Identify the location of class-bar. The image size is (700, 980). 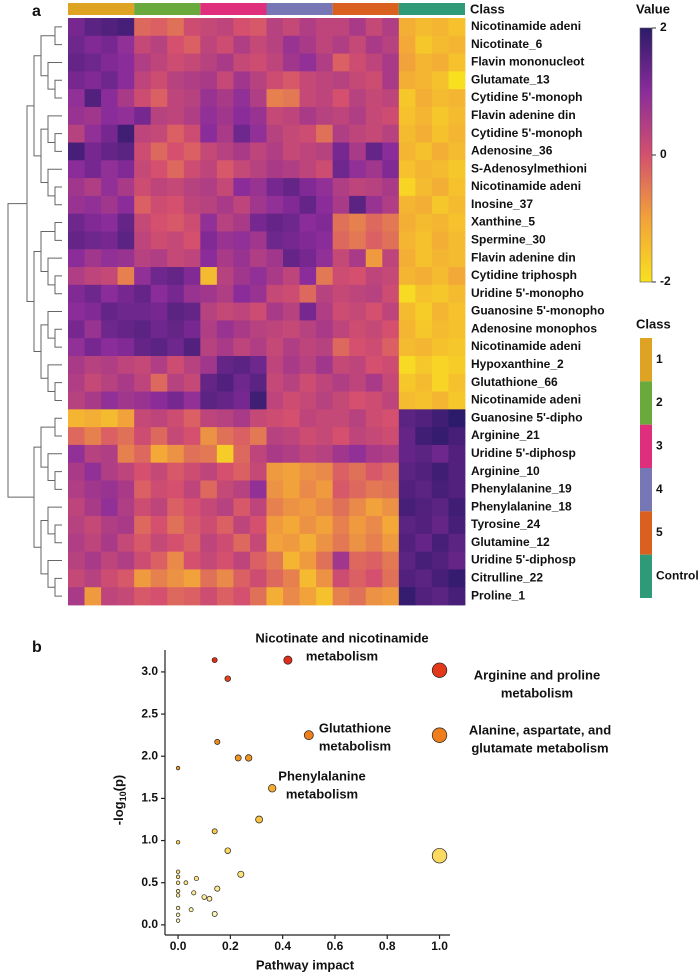
(233, 9).